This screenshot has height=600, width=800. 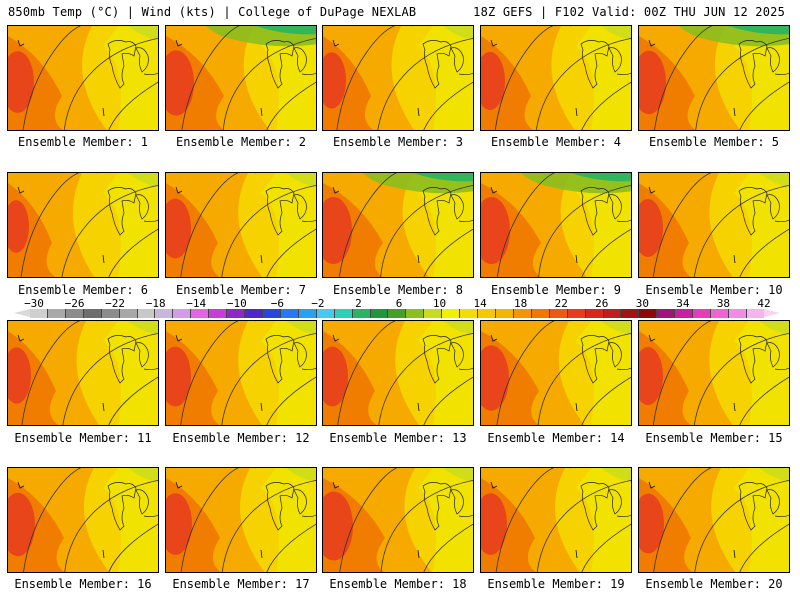 I want to click on colorbar-tick: 34, so click(x=683, y=303).